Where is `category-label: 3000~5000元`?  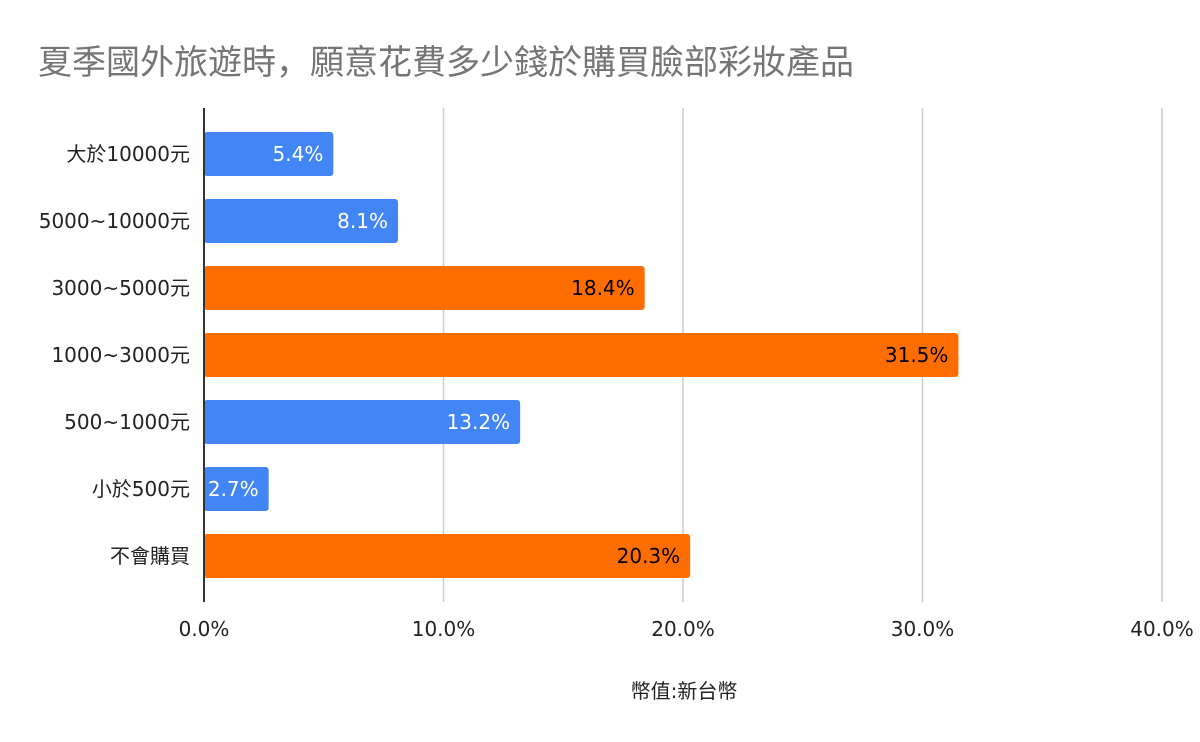
category-label: 3000~5000元 is located at coordinates (120, 288).